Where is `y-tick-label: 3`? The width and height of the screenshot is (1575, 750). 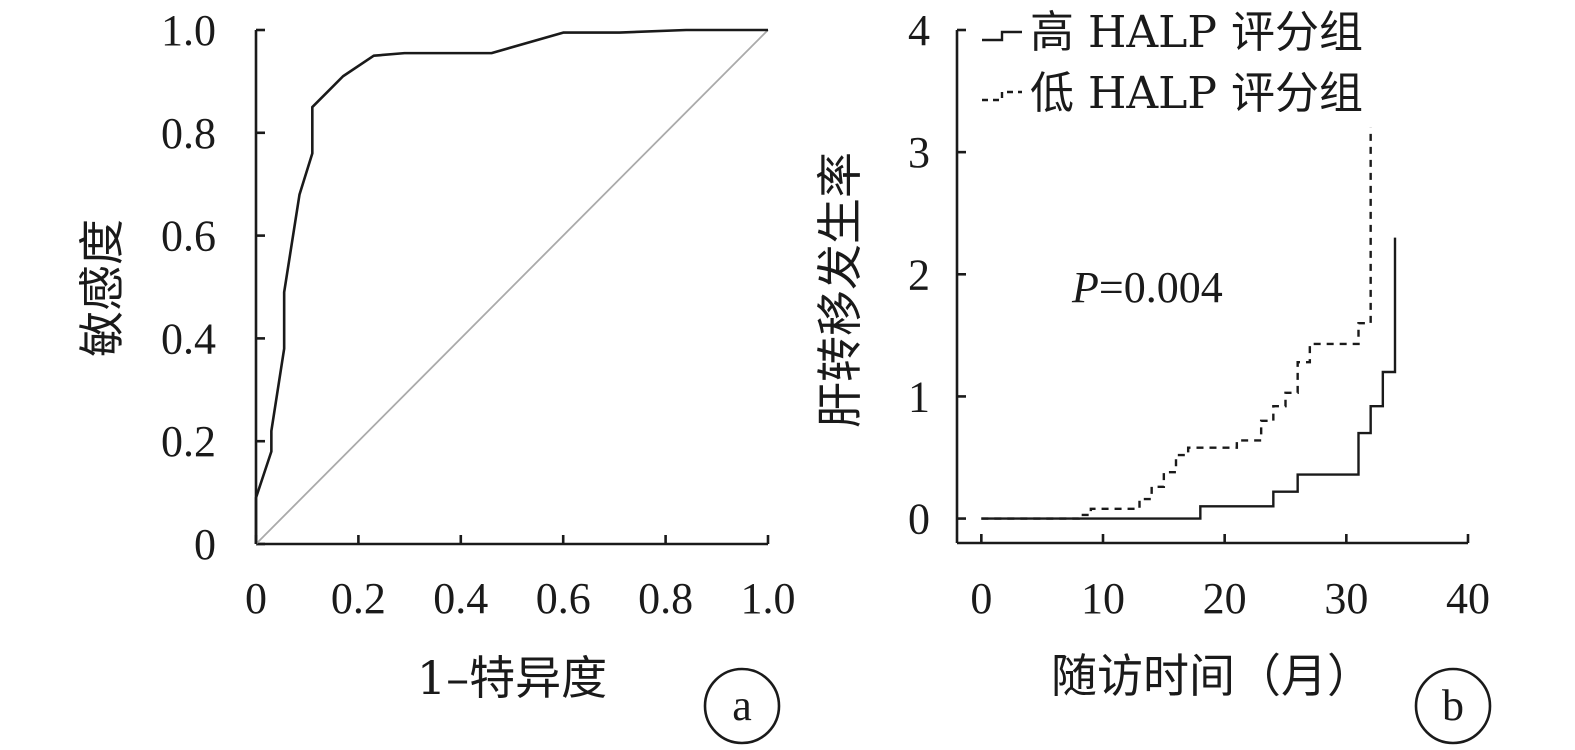
y-tick-label: 3 is located at coordinates (919, 152).